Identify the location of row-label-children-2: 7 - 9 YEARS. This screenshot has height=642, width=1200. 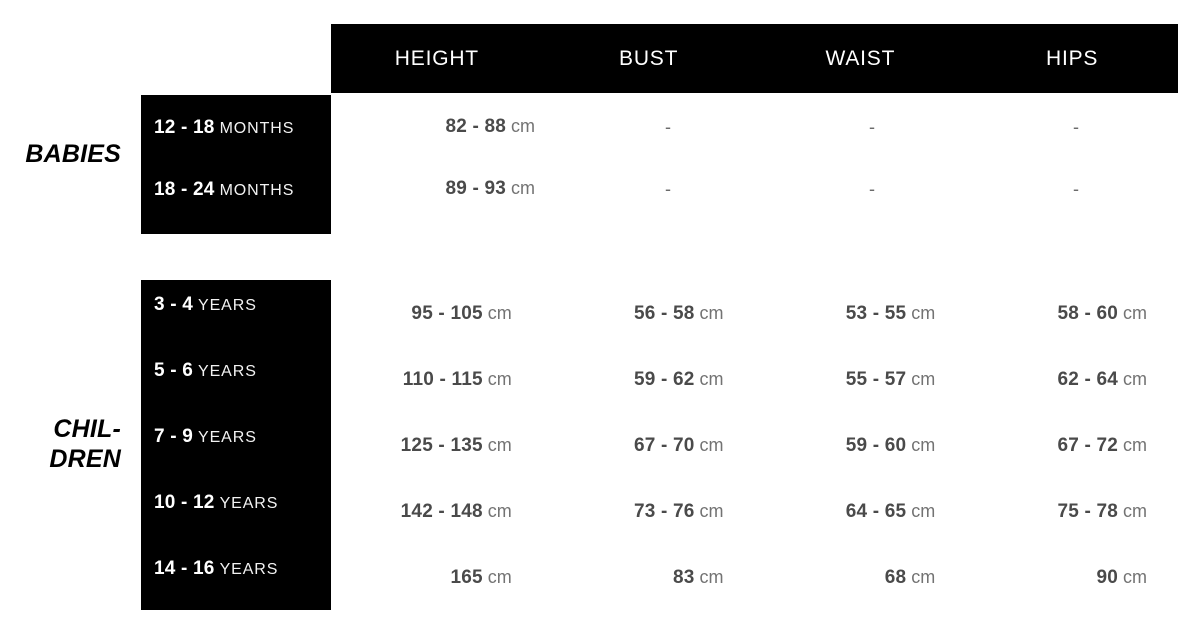
(205, 437).